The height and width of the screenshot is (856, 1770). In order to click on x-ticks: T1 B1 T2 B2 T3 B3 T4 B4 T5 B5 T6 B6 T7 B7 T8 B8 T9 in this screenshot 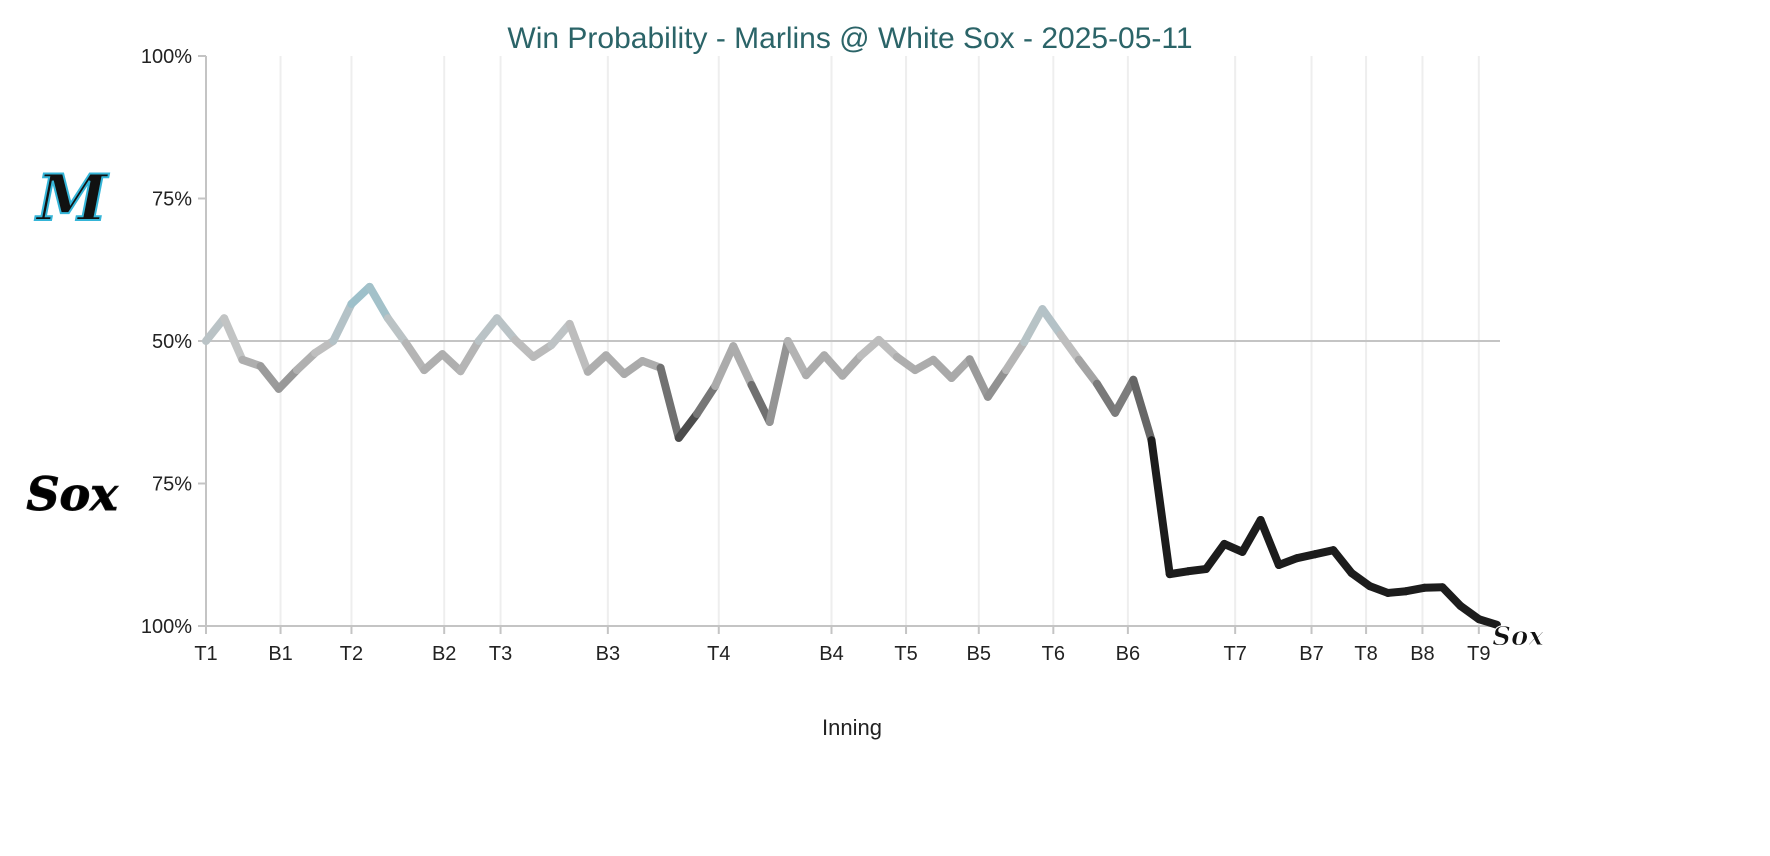, I will do `click(842, 645)`.